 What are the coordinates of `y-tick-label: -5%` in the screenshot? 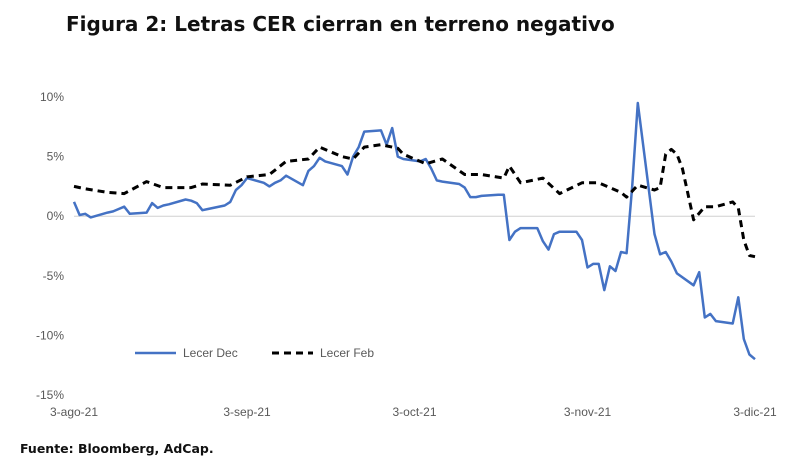 It's located at (54, 276).